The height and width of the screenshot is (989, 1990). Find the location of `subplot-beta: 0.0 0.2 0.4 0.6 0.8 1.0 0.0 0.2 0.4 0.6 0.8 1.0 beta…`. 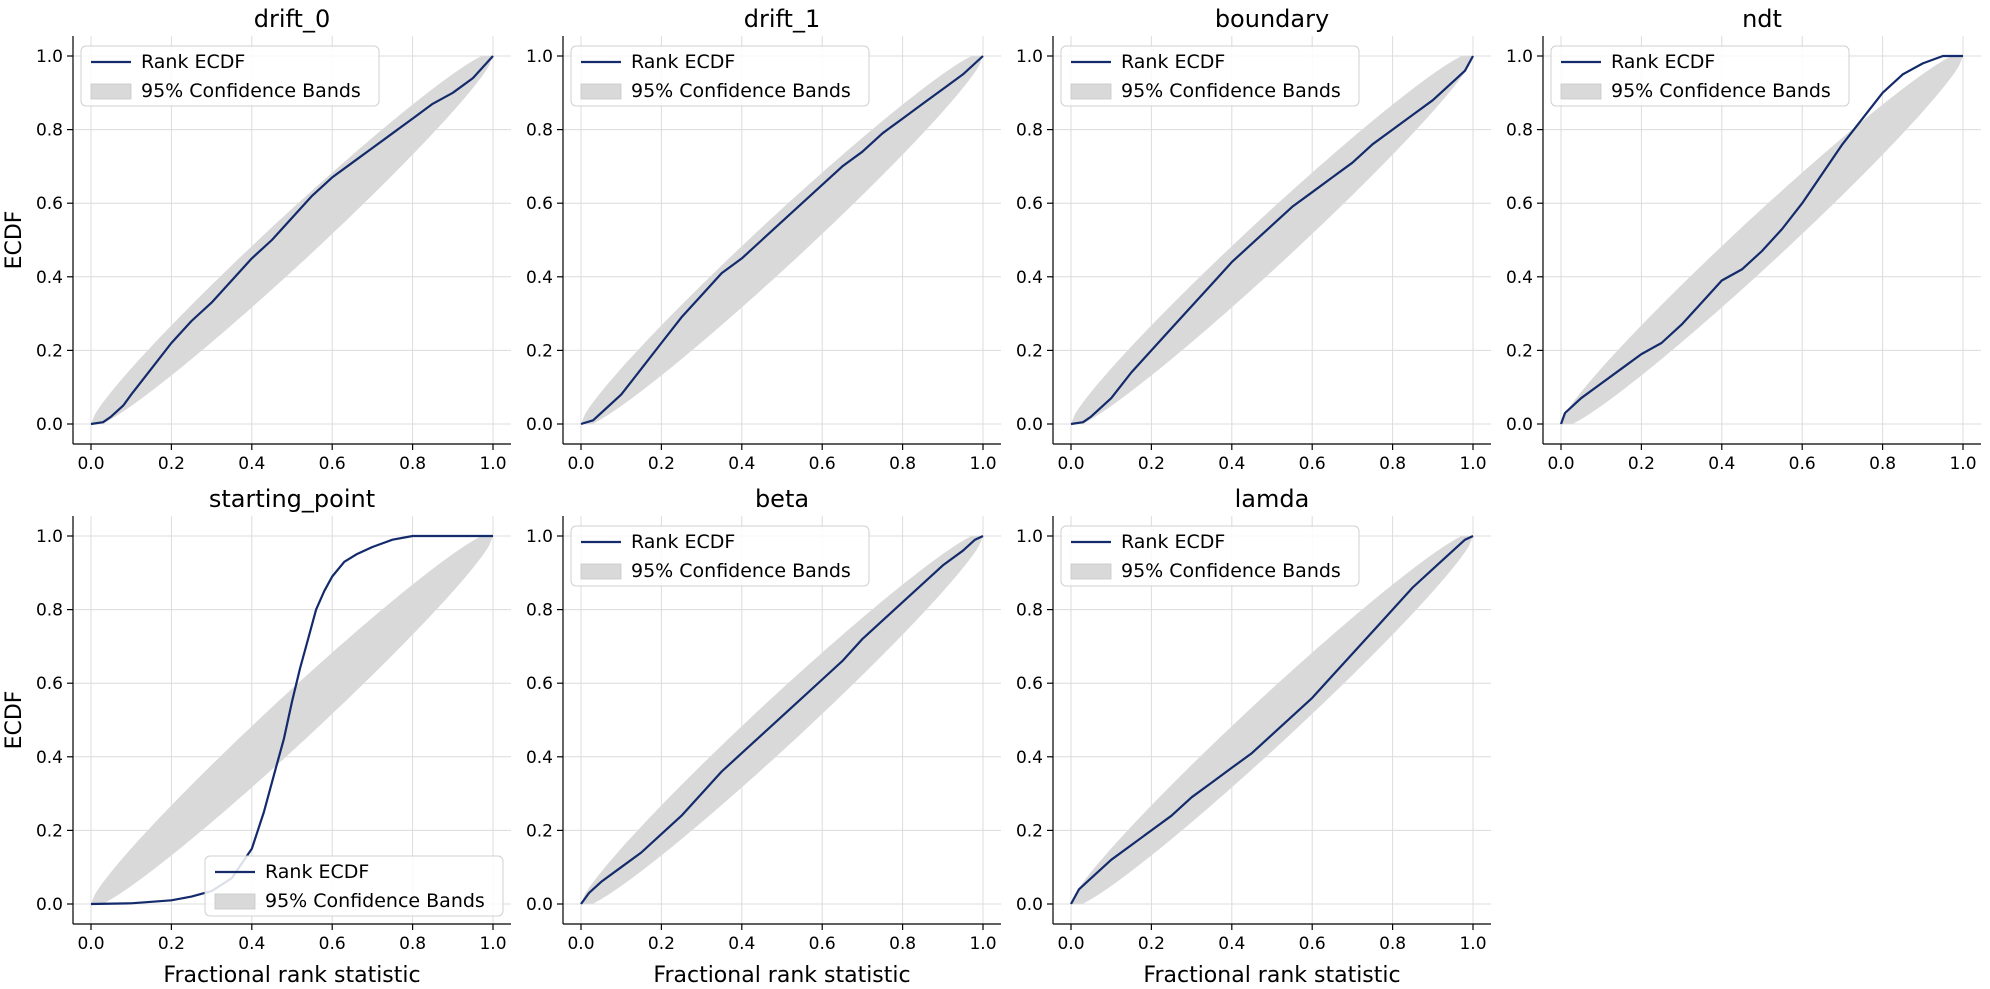

subplot-beta: 0.0 0.2 0.4 0.6 0.8 1.0 0.0 0.2 0.4 0.6 0.8 1.0 beta… is located at coordinates (763, 736).